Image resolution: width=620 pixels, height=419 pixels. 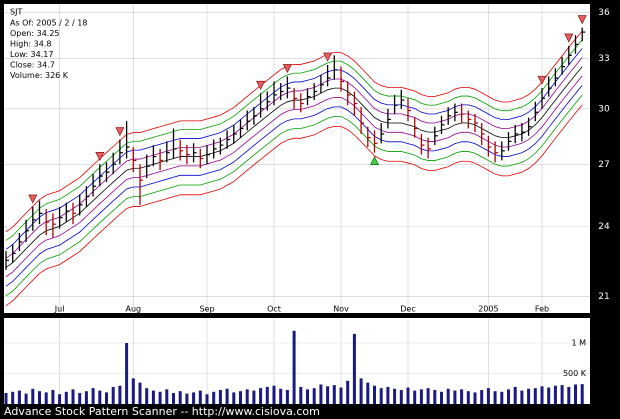 I want to click on x-tick-label: Aug, so click(x=133, y=309).